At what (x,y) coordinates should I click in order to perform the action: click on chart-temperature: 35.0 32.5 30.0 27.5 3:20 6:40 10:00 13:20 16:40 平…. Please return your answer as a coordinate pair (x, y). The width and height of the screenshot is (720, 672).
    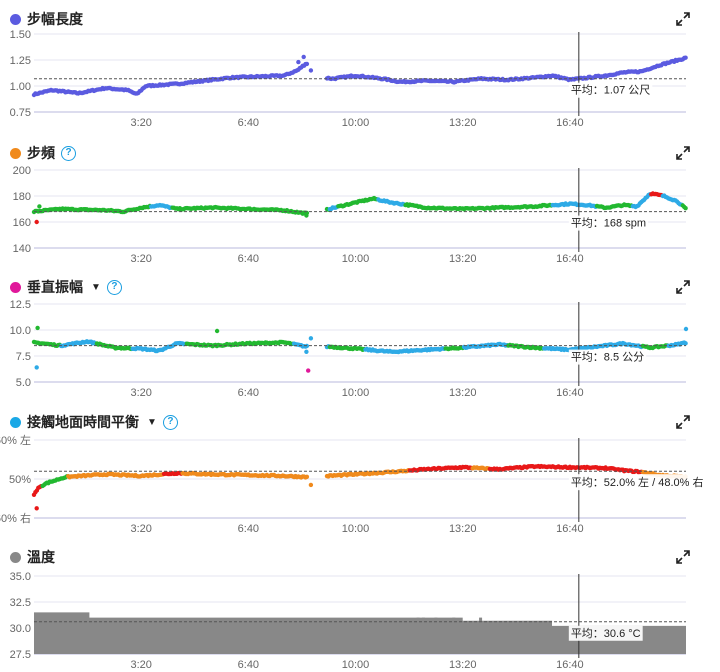
    Looking at the image, I should click on (348, 621).